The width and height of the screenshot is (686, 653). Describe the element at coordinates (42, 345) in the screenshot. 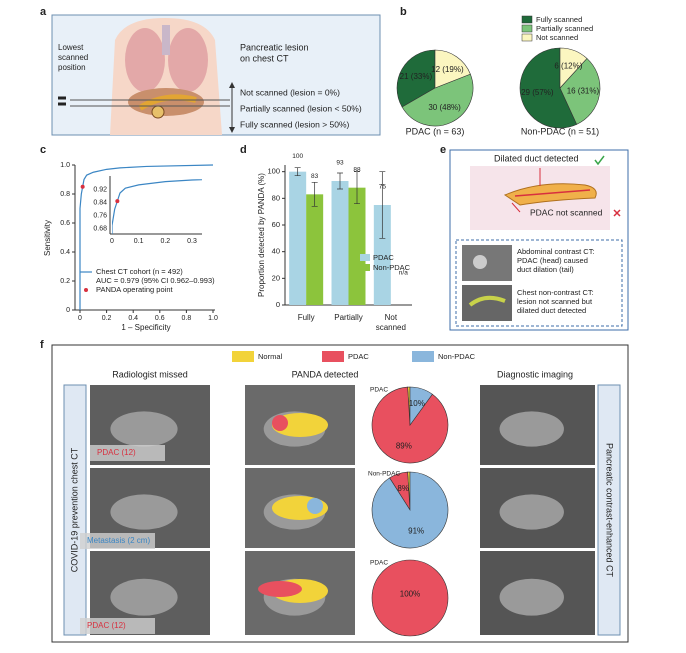

I see `label: f` at that location.